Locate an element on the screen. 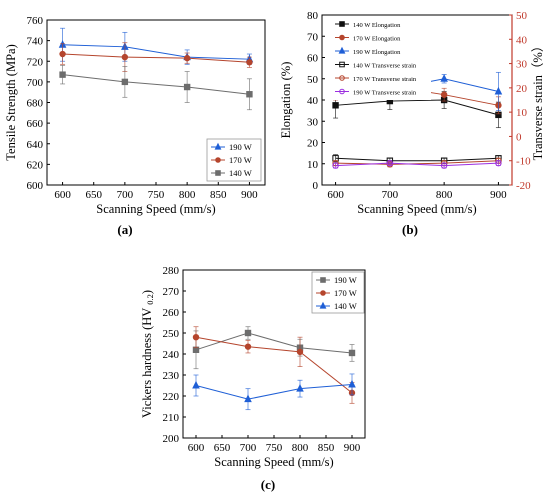 The height and width of the screenshot is (496, 550). legend-label-c-2: 140 W is located at coordinates (345, 306).